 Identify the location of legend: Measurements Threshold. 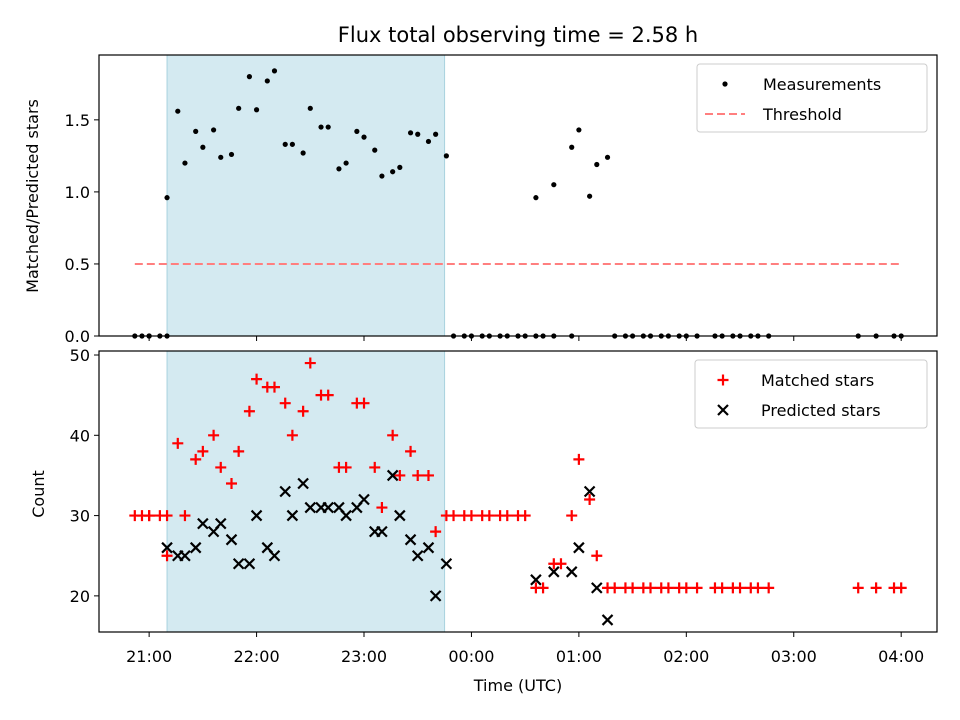
(812, 98).